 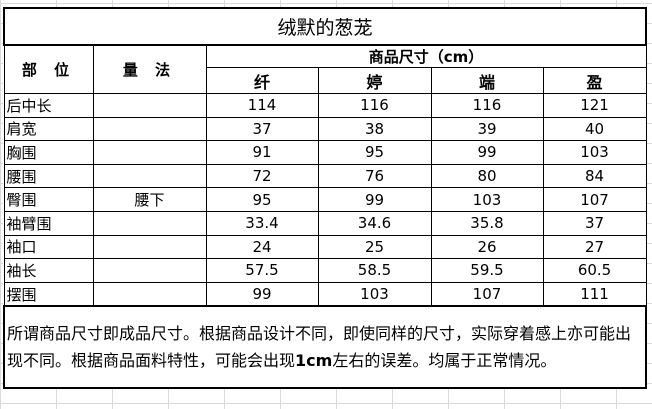 What do you see at coordinates (48, 270) in the screenshot?
I see `row-part: 袖长` at bounding box center [48, 270].